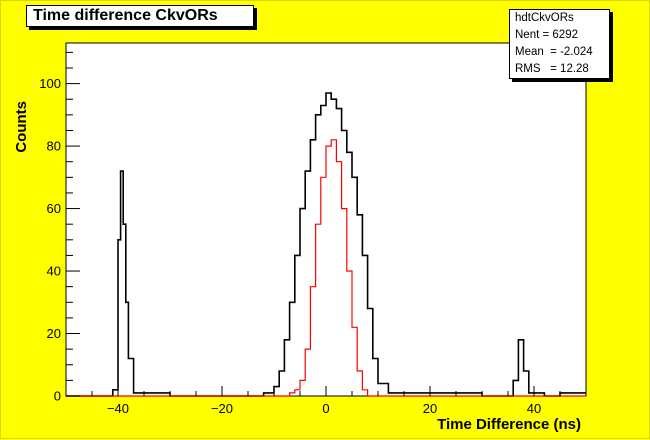 This screenshot has width=650, height=440. Describe the element at coordinates (534, 408) in the screenshot. I see `x-tick-label-4: 40` at that location.